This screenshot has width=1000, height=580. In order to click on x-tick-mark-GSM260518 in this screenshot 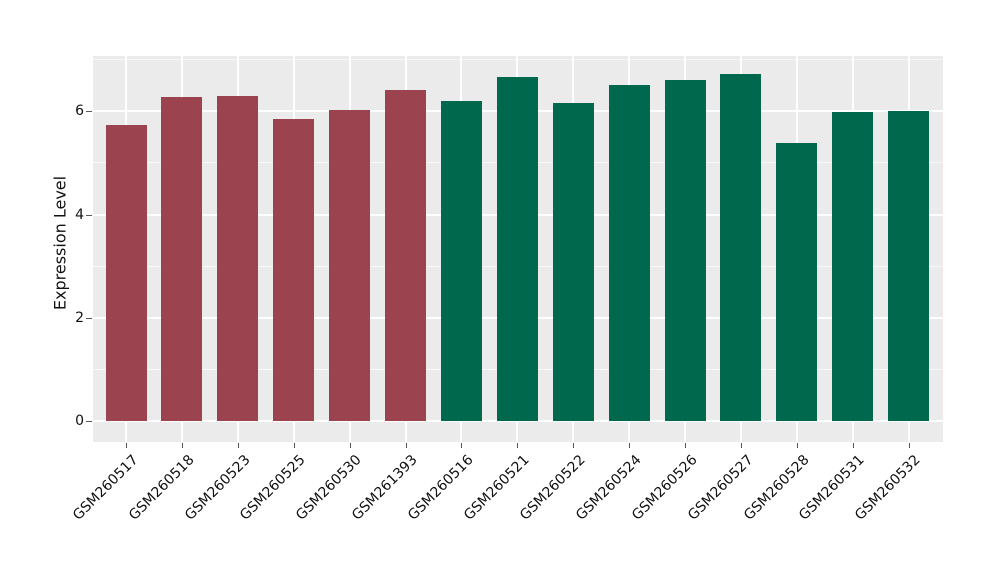, I will do `click(182, 445)`.